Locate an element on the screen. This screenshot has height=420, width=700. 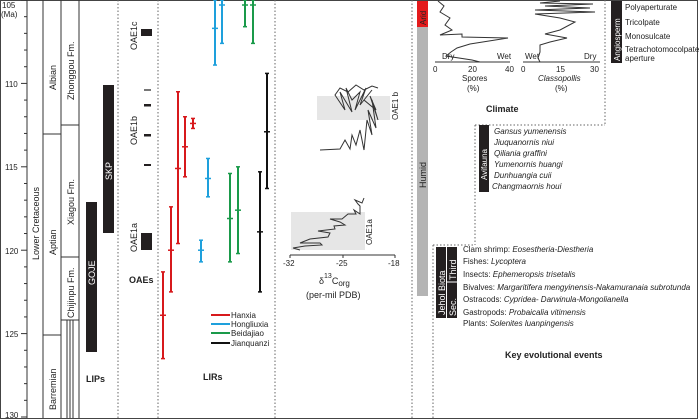
jehol-item: Fishes: Lycoptera is located at coordinates (495, 261).